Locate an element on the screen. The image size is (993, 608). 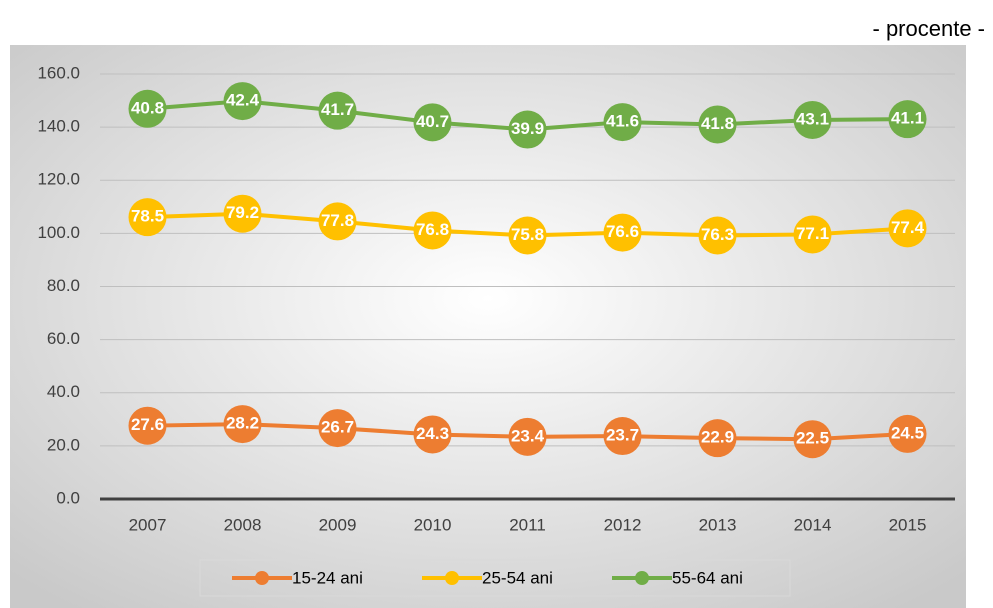
x-tick-label: 2015 is located at coordinates (908, 524).